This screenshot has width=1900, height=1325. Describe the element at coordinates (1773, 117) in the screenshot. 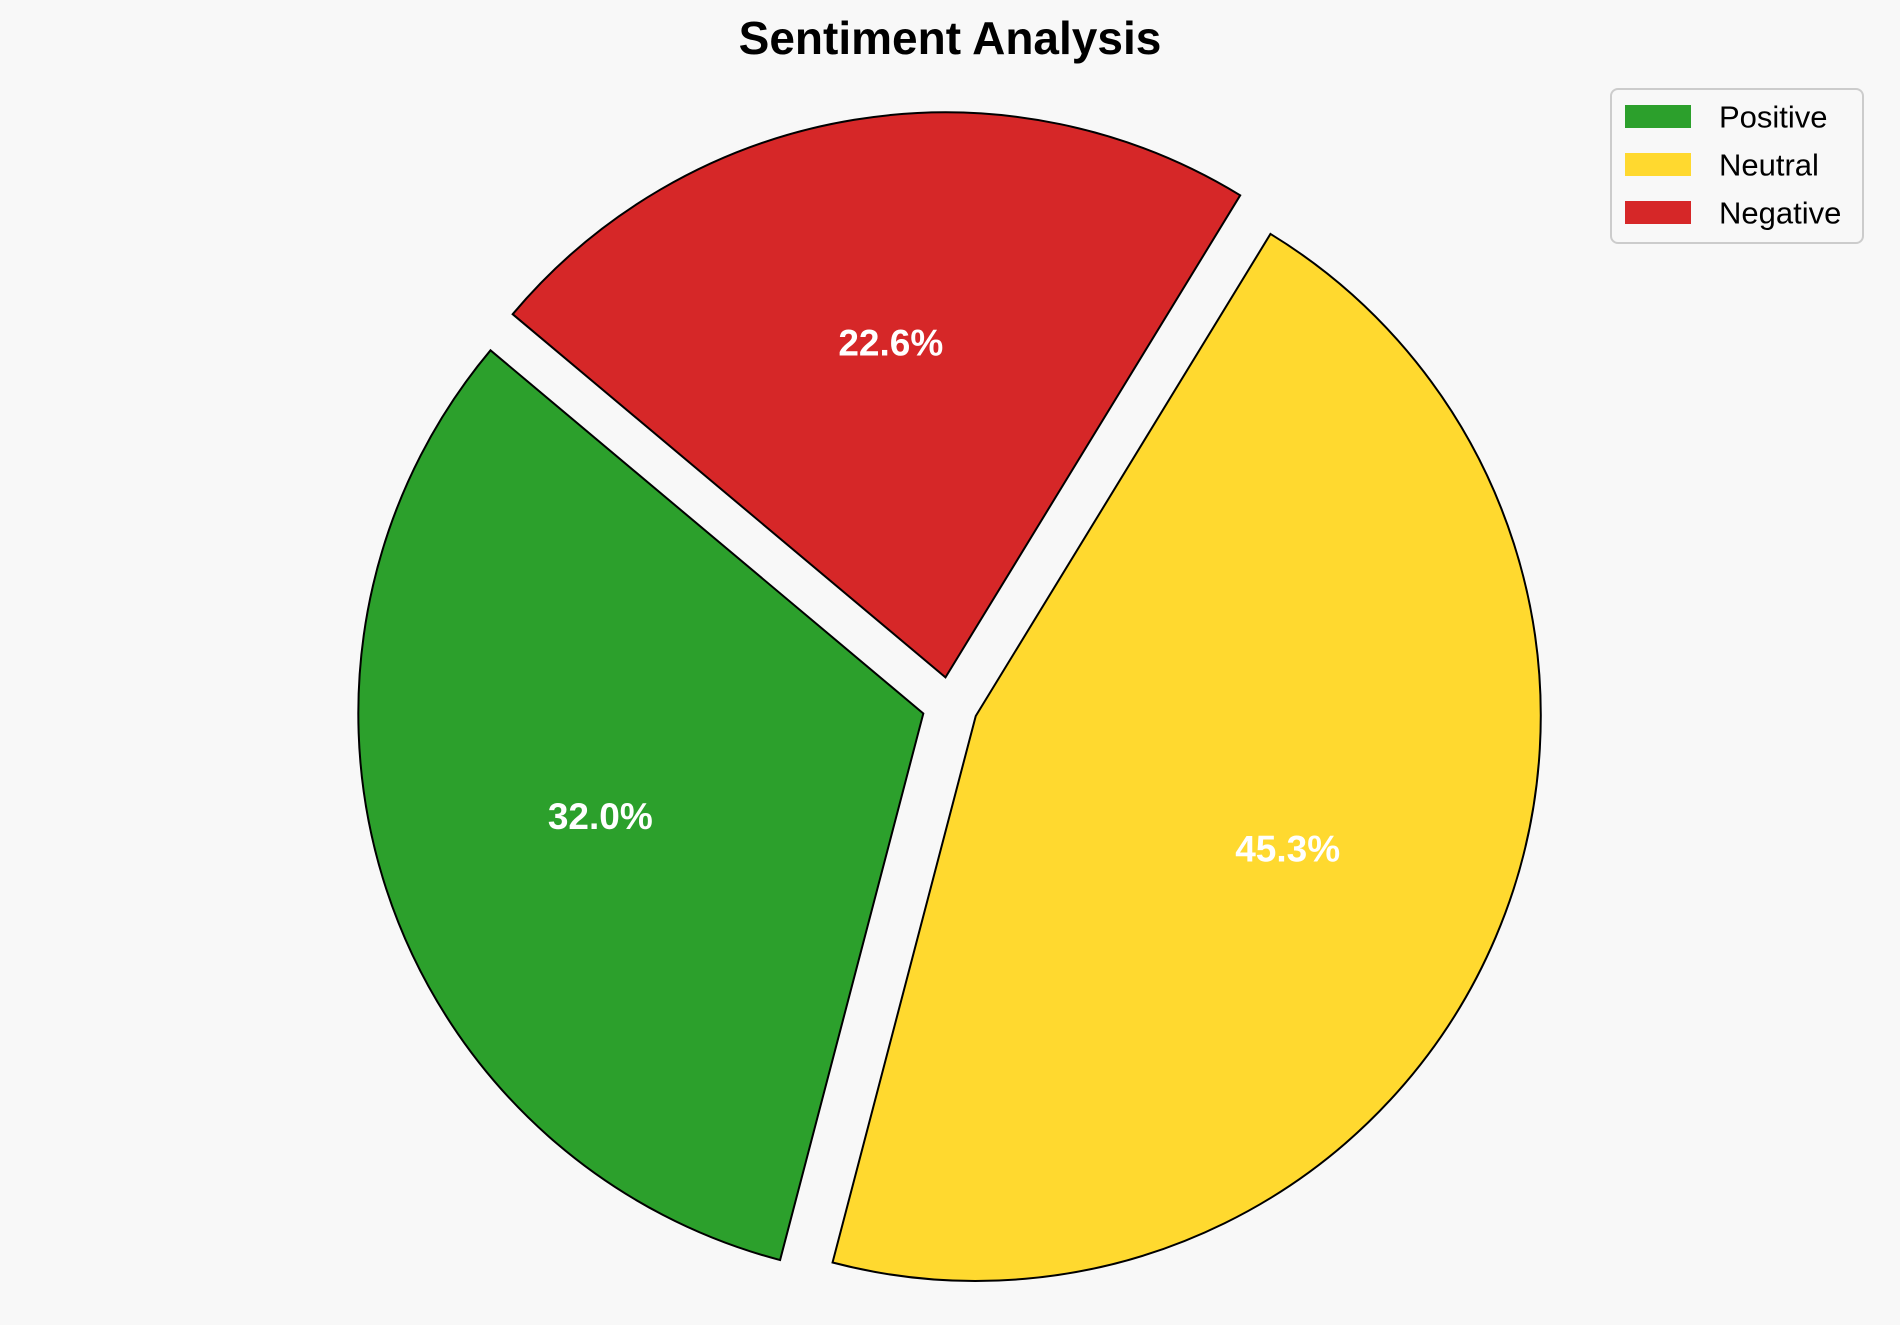

I see `legend-label-positive: Positive` at that location.